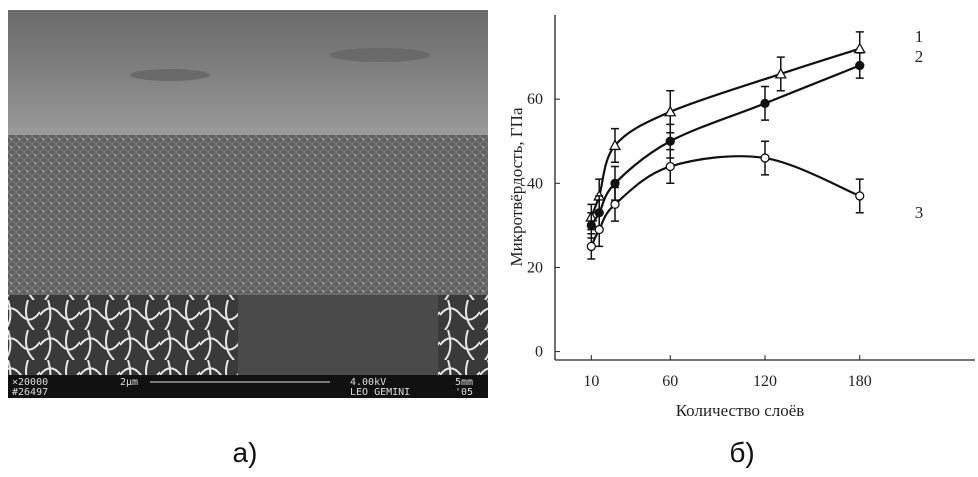  Describe the element at coordinates (535, 99) in the screenshot. I see `y-tick-label: 60` at that location.